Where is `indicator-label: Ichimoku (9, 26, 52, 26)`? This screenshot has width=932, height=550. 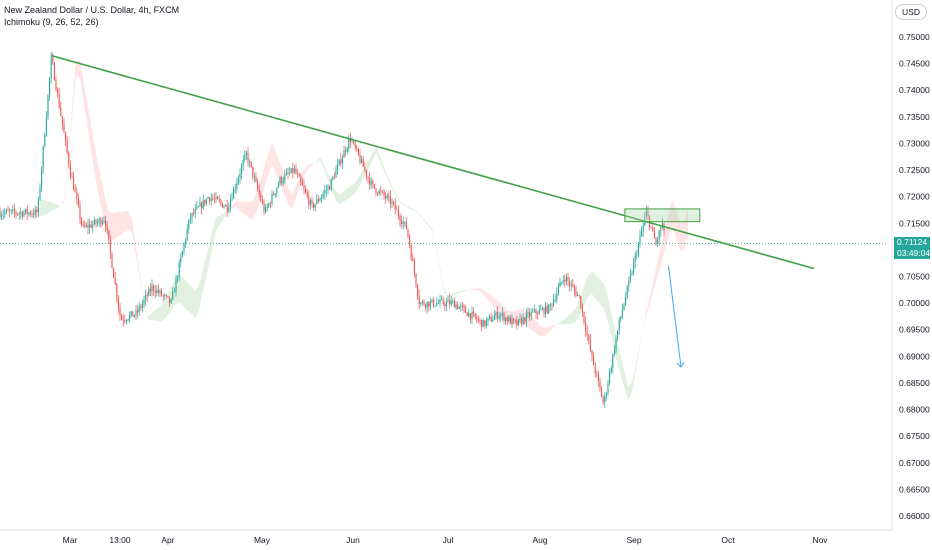
indicator-label: Ichimoku (9, 26, 52, 26) is located at coordinates (51, 22).